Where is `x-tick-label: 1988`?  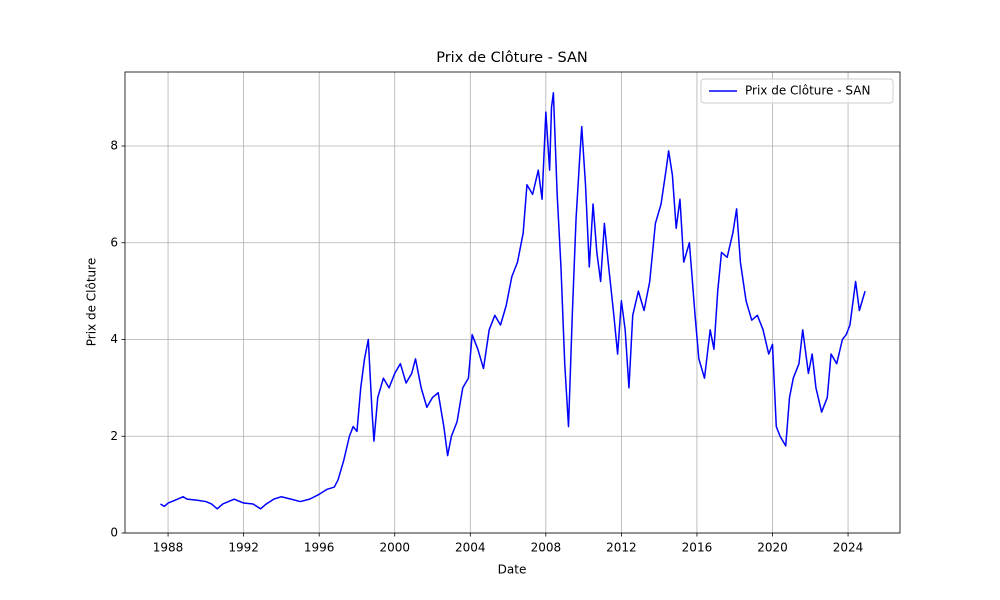 x-tick-label: 1988 is located at coordinates (168, 548).